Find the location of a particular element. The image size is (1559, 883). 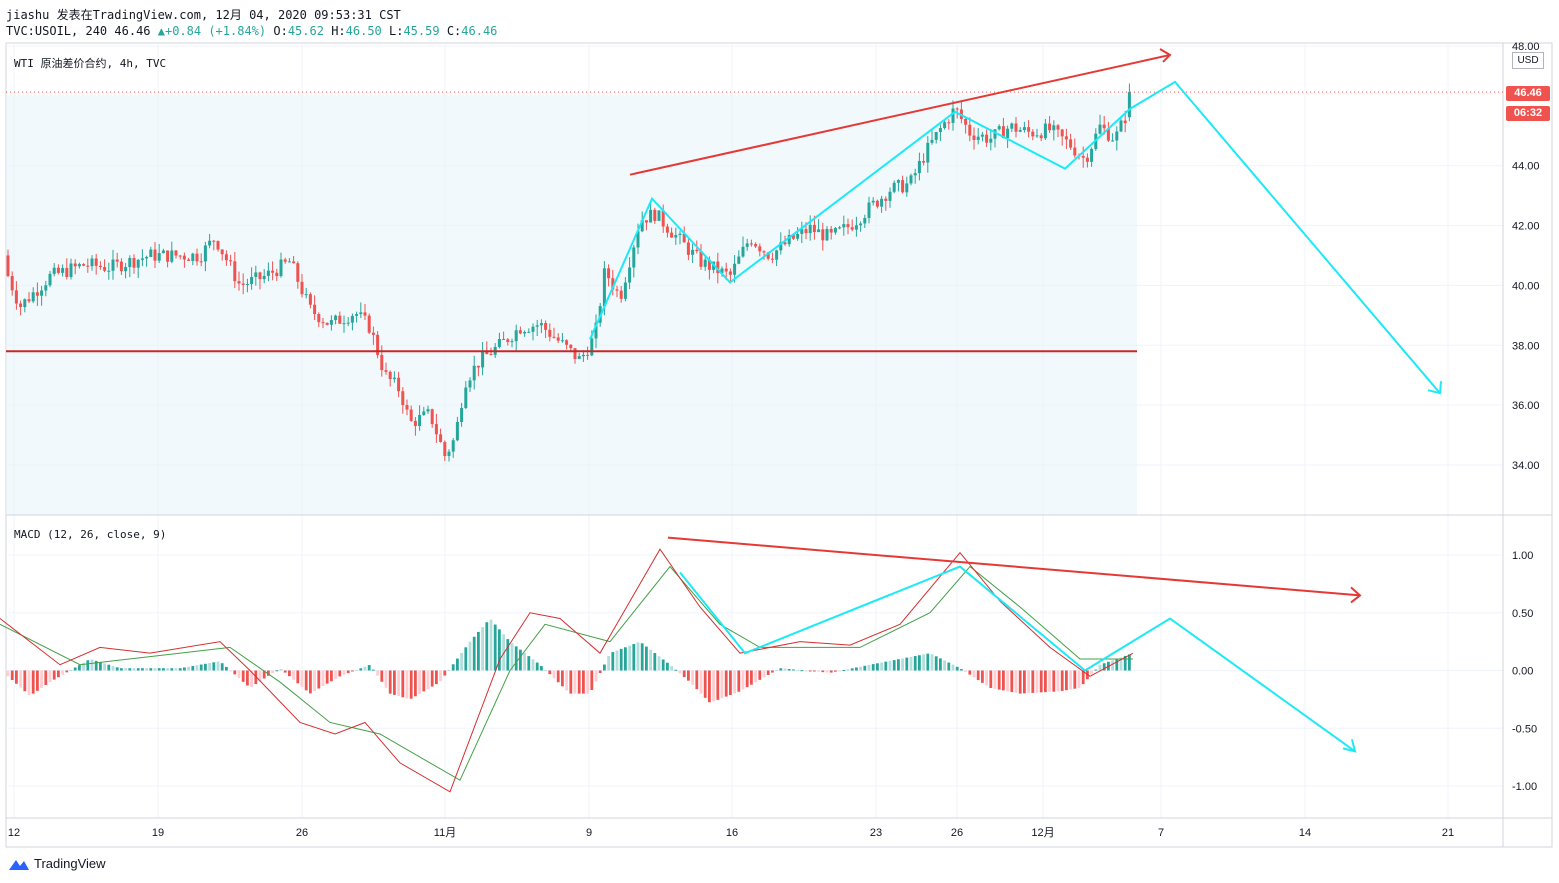

macd-tick-label: -1.00 is located at coordinates (1524, 787).